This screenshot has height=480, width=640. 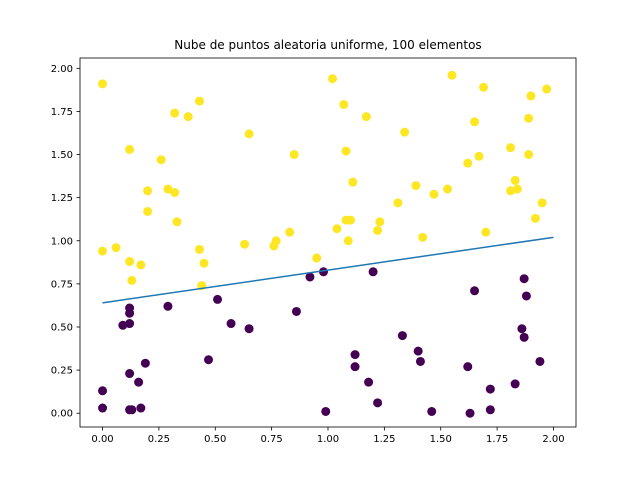 What do you see at coordinates (102, 439) in the screenshot?
I see `x-tick-label: 0.00` at bounding box center [102, 439].